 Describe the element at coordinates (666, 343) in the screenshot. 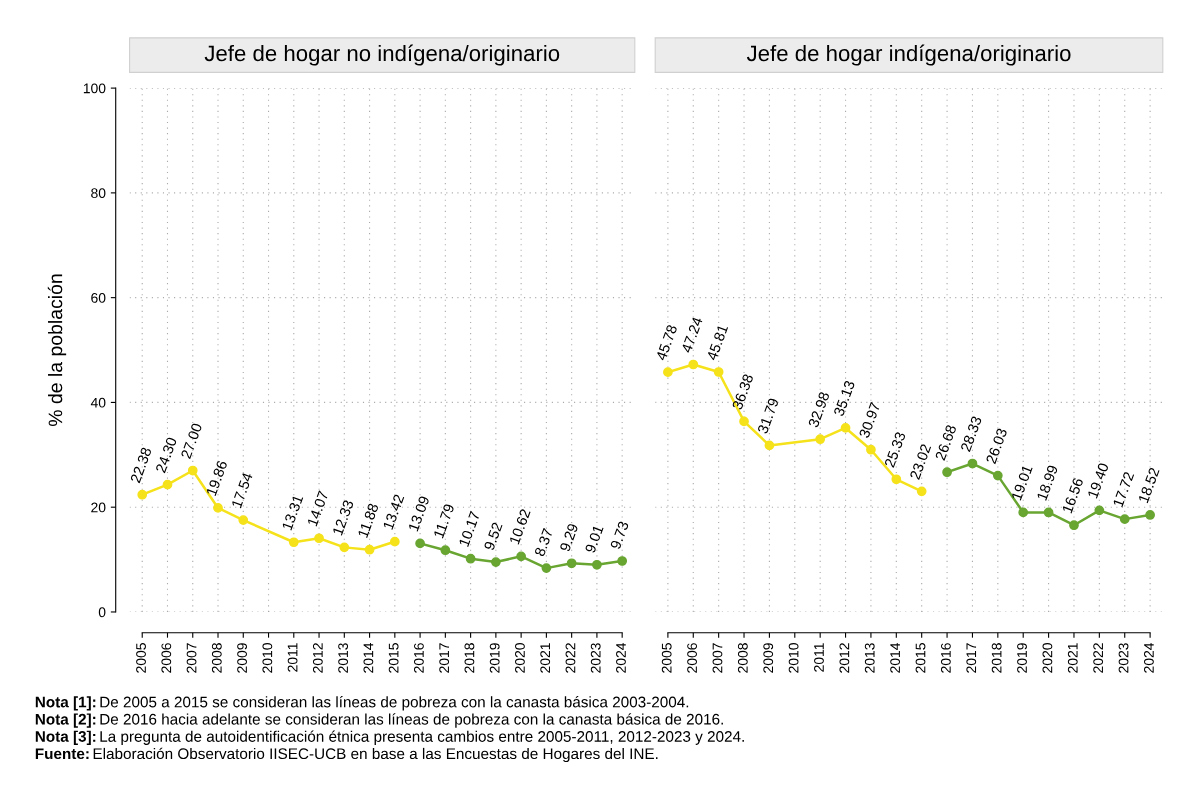

I see `data-label: 45.78` at that location.